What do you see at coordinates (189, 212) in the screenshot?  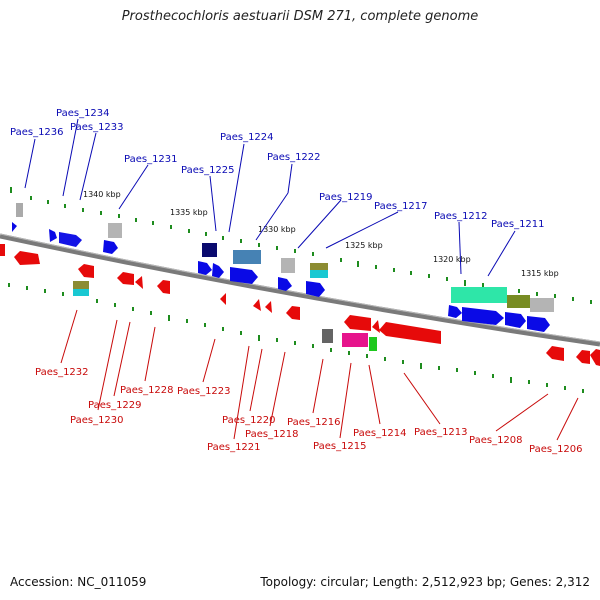 I see `kbp-marker: 1335 kbp` at bounding box center [189, 212].